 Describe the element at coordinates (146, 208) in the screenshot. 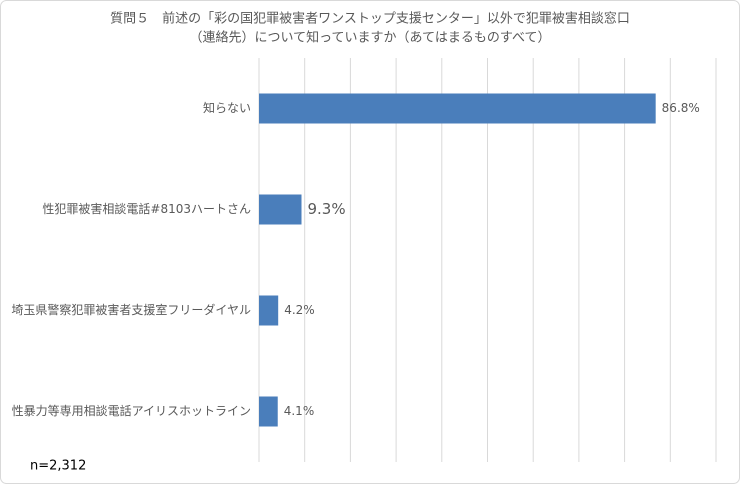

I see `y-tick-label: 性犯罪被害相談電話#8103ハートさん` at that location.